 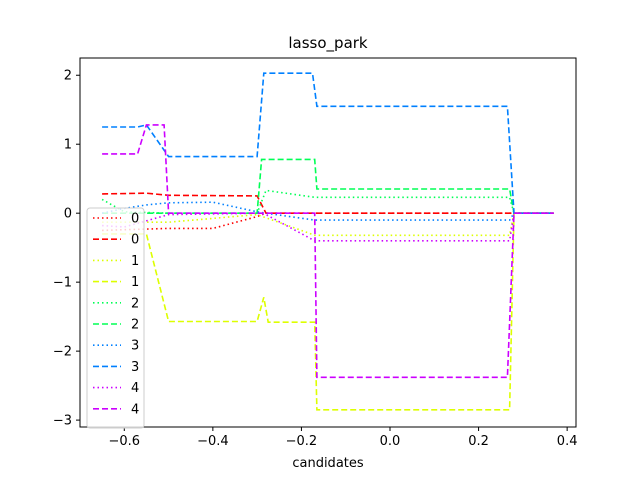 What do you see at coordinates (328, 186) in the screenshot?
I see `series-line-5-dashed` at bounding box center [328, 186].